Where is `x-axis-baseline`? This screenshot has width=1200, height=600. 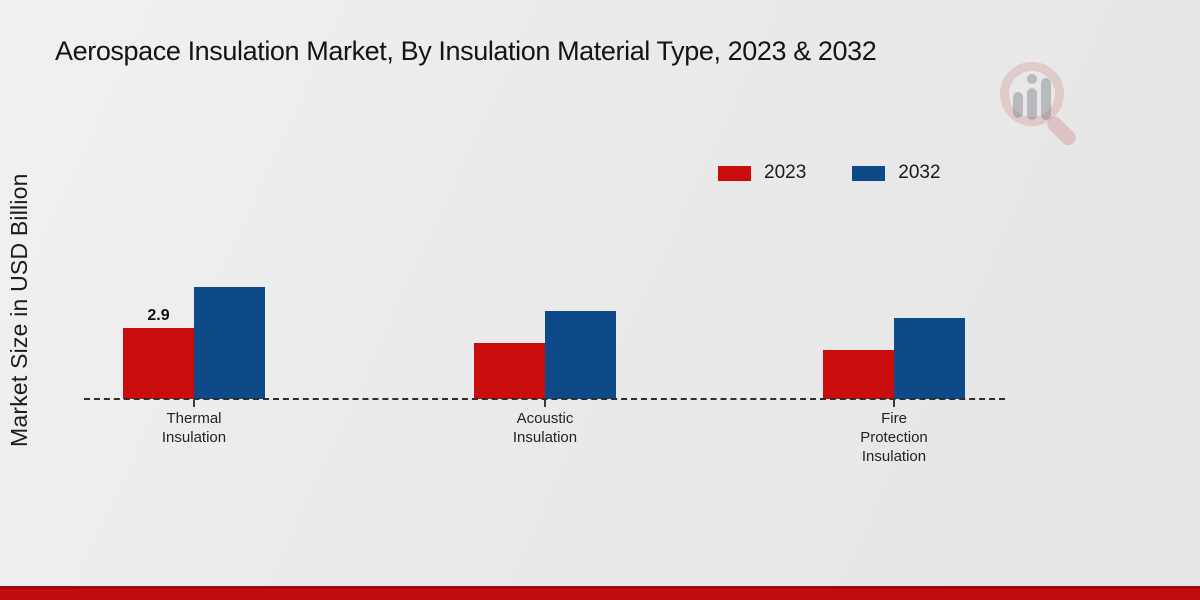 x-axis-baseline is located at coordinates (544, 399).